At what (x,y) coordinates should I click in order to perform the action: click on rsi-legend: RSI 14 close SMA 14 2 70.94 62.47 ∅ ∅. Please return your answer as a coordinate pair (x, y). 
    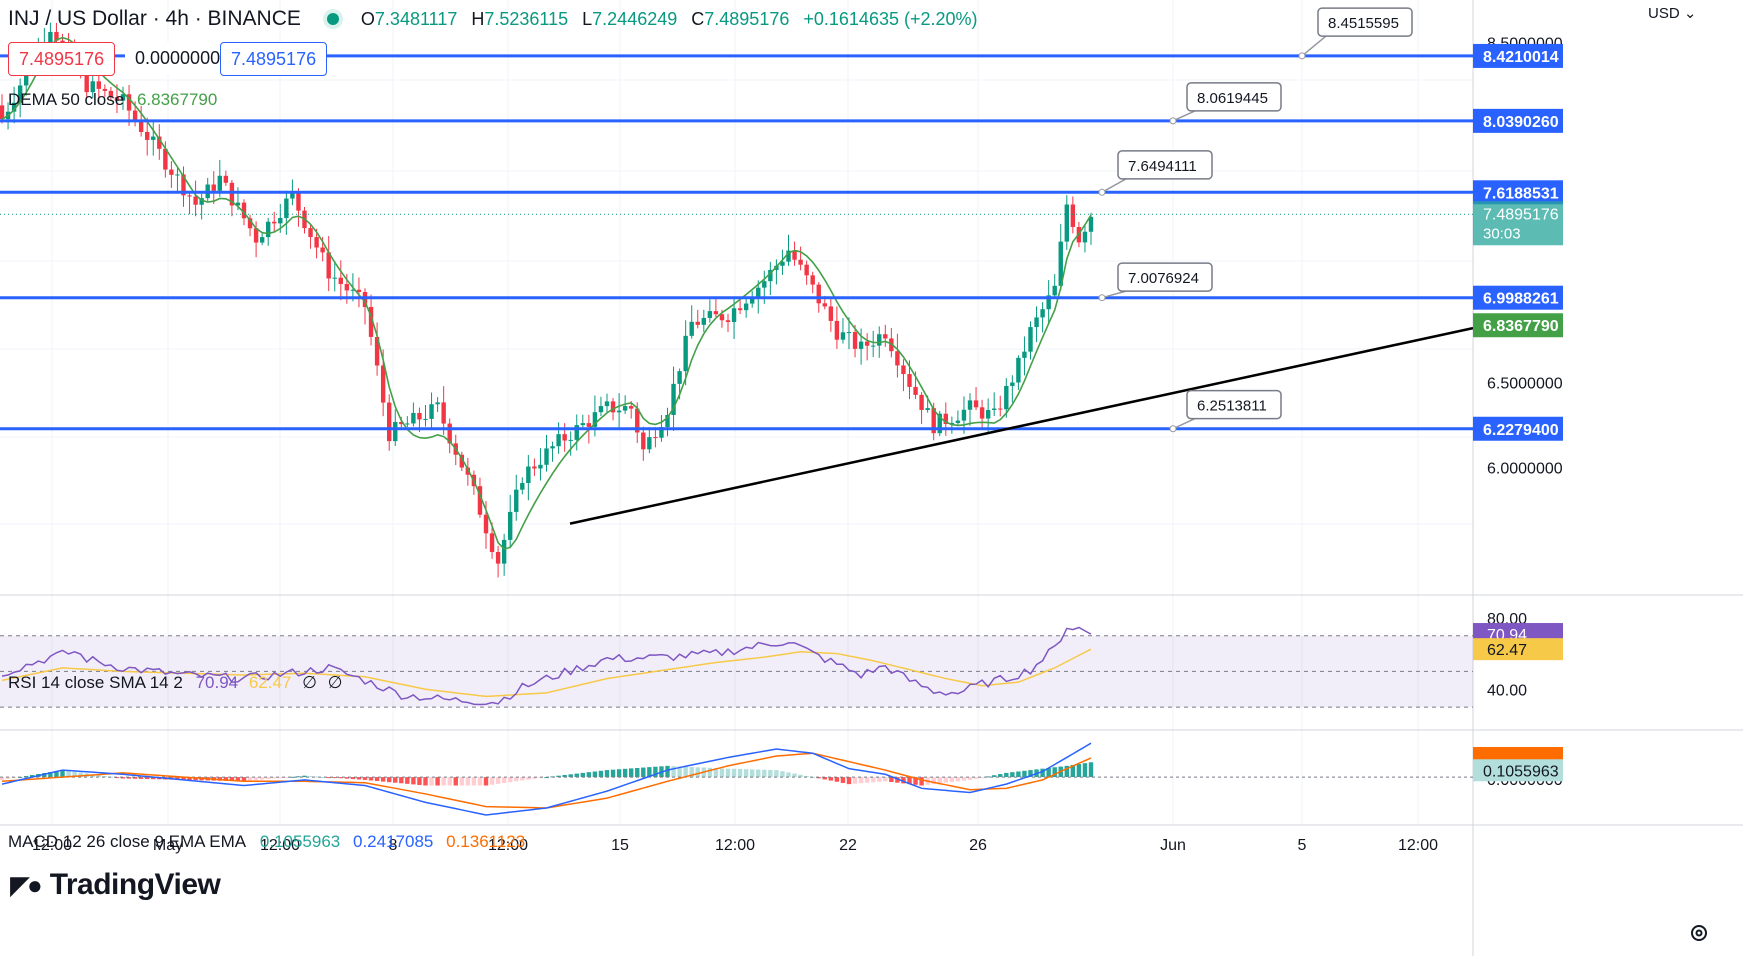
    Looking at the image, I should click on (175, 682).